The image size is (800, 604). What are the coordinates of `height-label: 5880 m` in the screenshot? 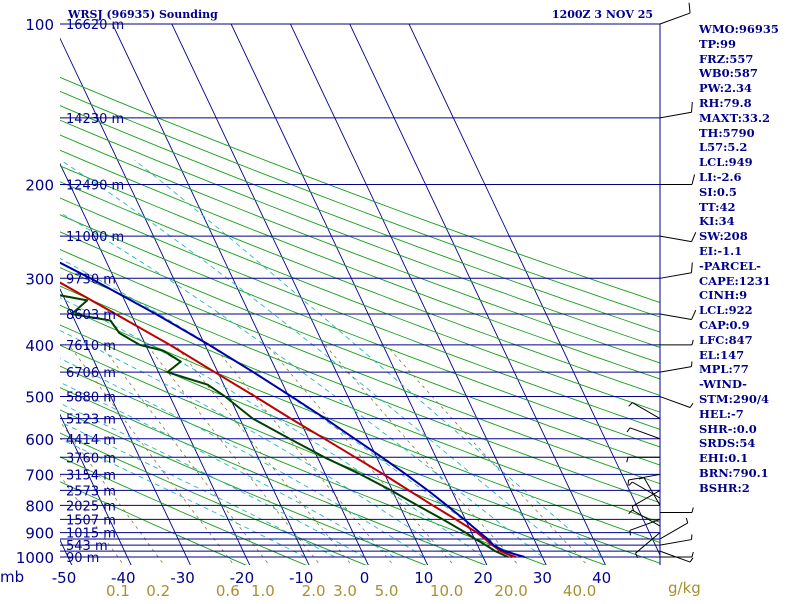 It's located at (91, 398).